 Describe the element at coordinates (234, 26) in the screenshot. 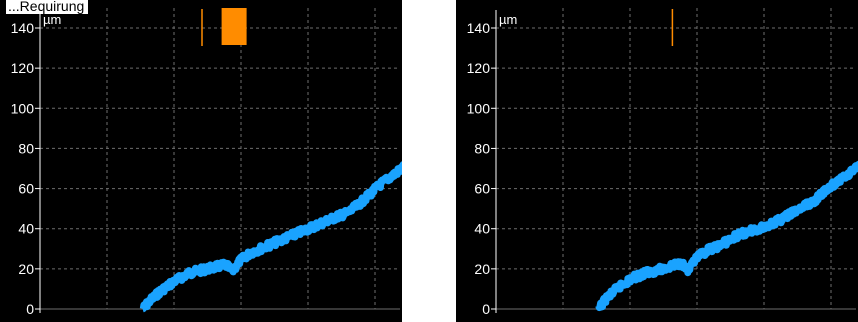

I see `marker-block` at that location.